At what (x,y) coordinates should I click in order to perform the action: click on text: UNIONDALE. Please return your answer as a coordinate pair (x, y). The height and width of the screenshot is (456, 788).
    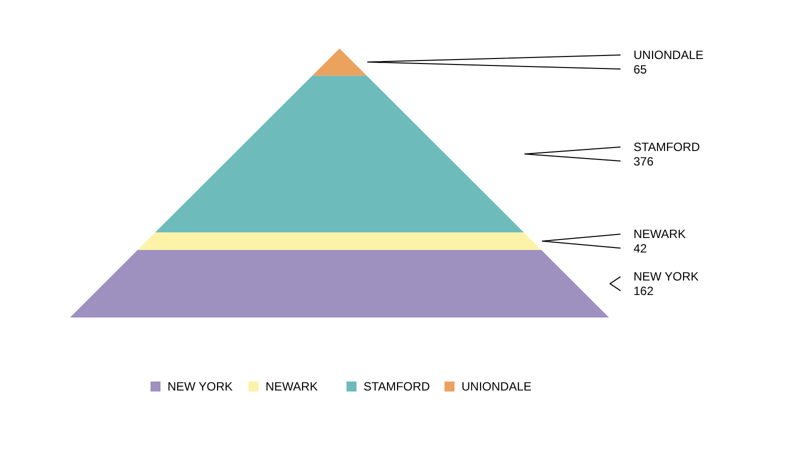
    Looking at the image, I should click on (669, 55).